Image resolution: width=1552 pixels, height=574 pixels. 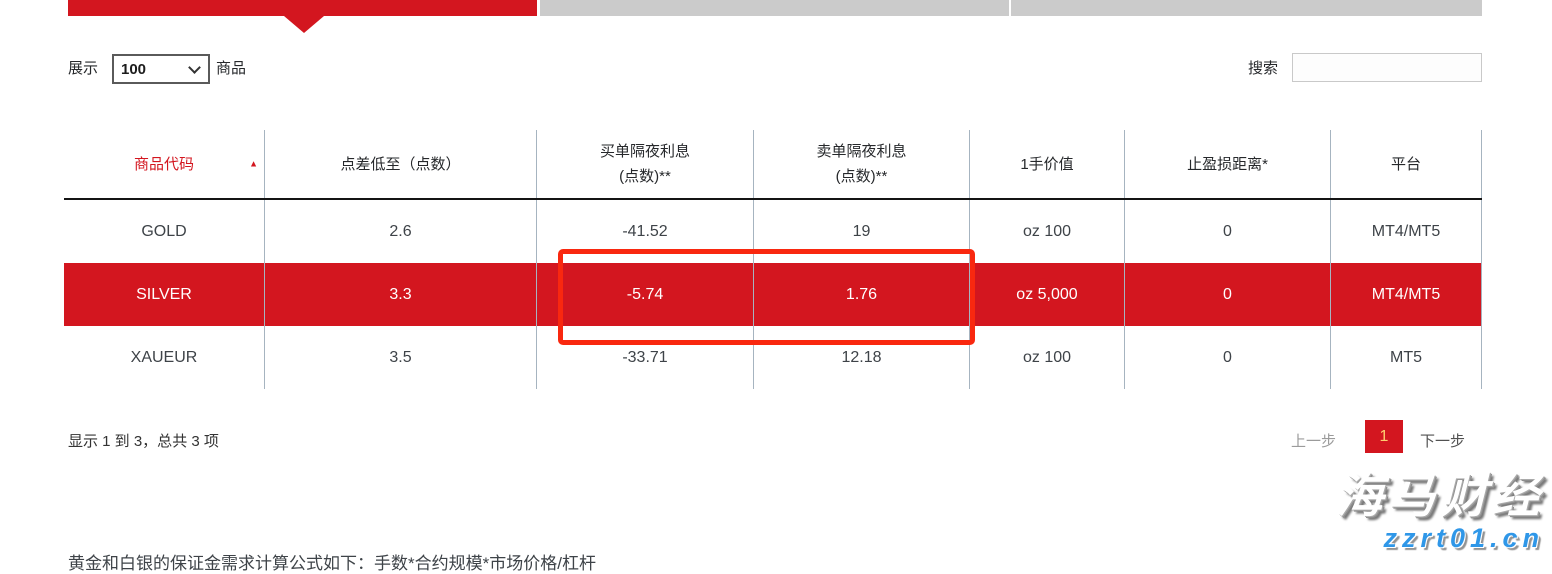 What do you see at coordinates (231, 68) in the screenshot?
I see `page-size-suffix-label: 商品` at bounding box center [231, 68].